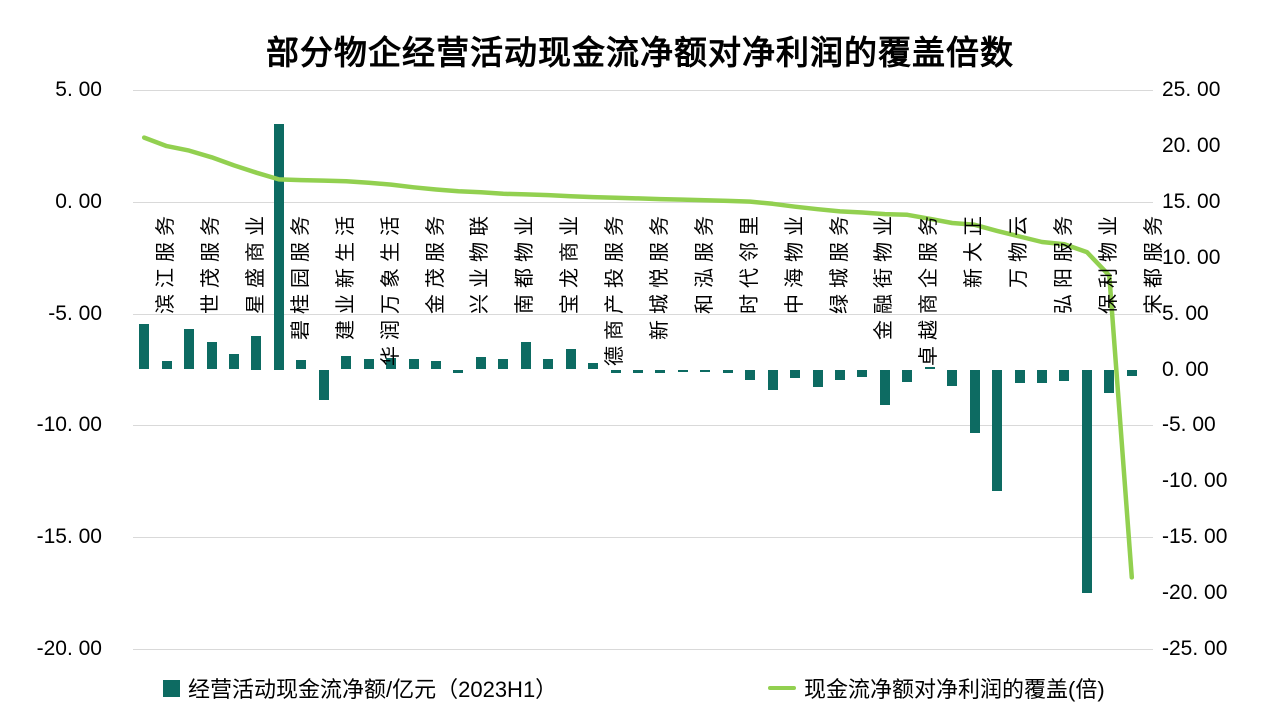 This screenshot has height=720, width=1280. What do you see at coordinates (345, 274) in the screenshot?
I see `category-label: 建业新生活` at bounding box center [345, 274].